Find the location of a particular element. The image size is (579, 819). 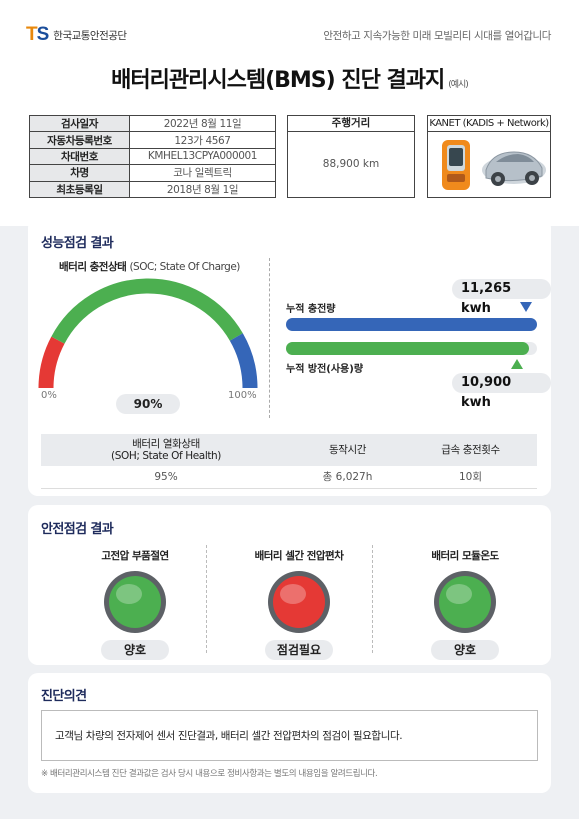

charge-marker-icon is located at coordinates (526, 307).